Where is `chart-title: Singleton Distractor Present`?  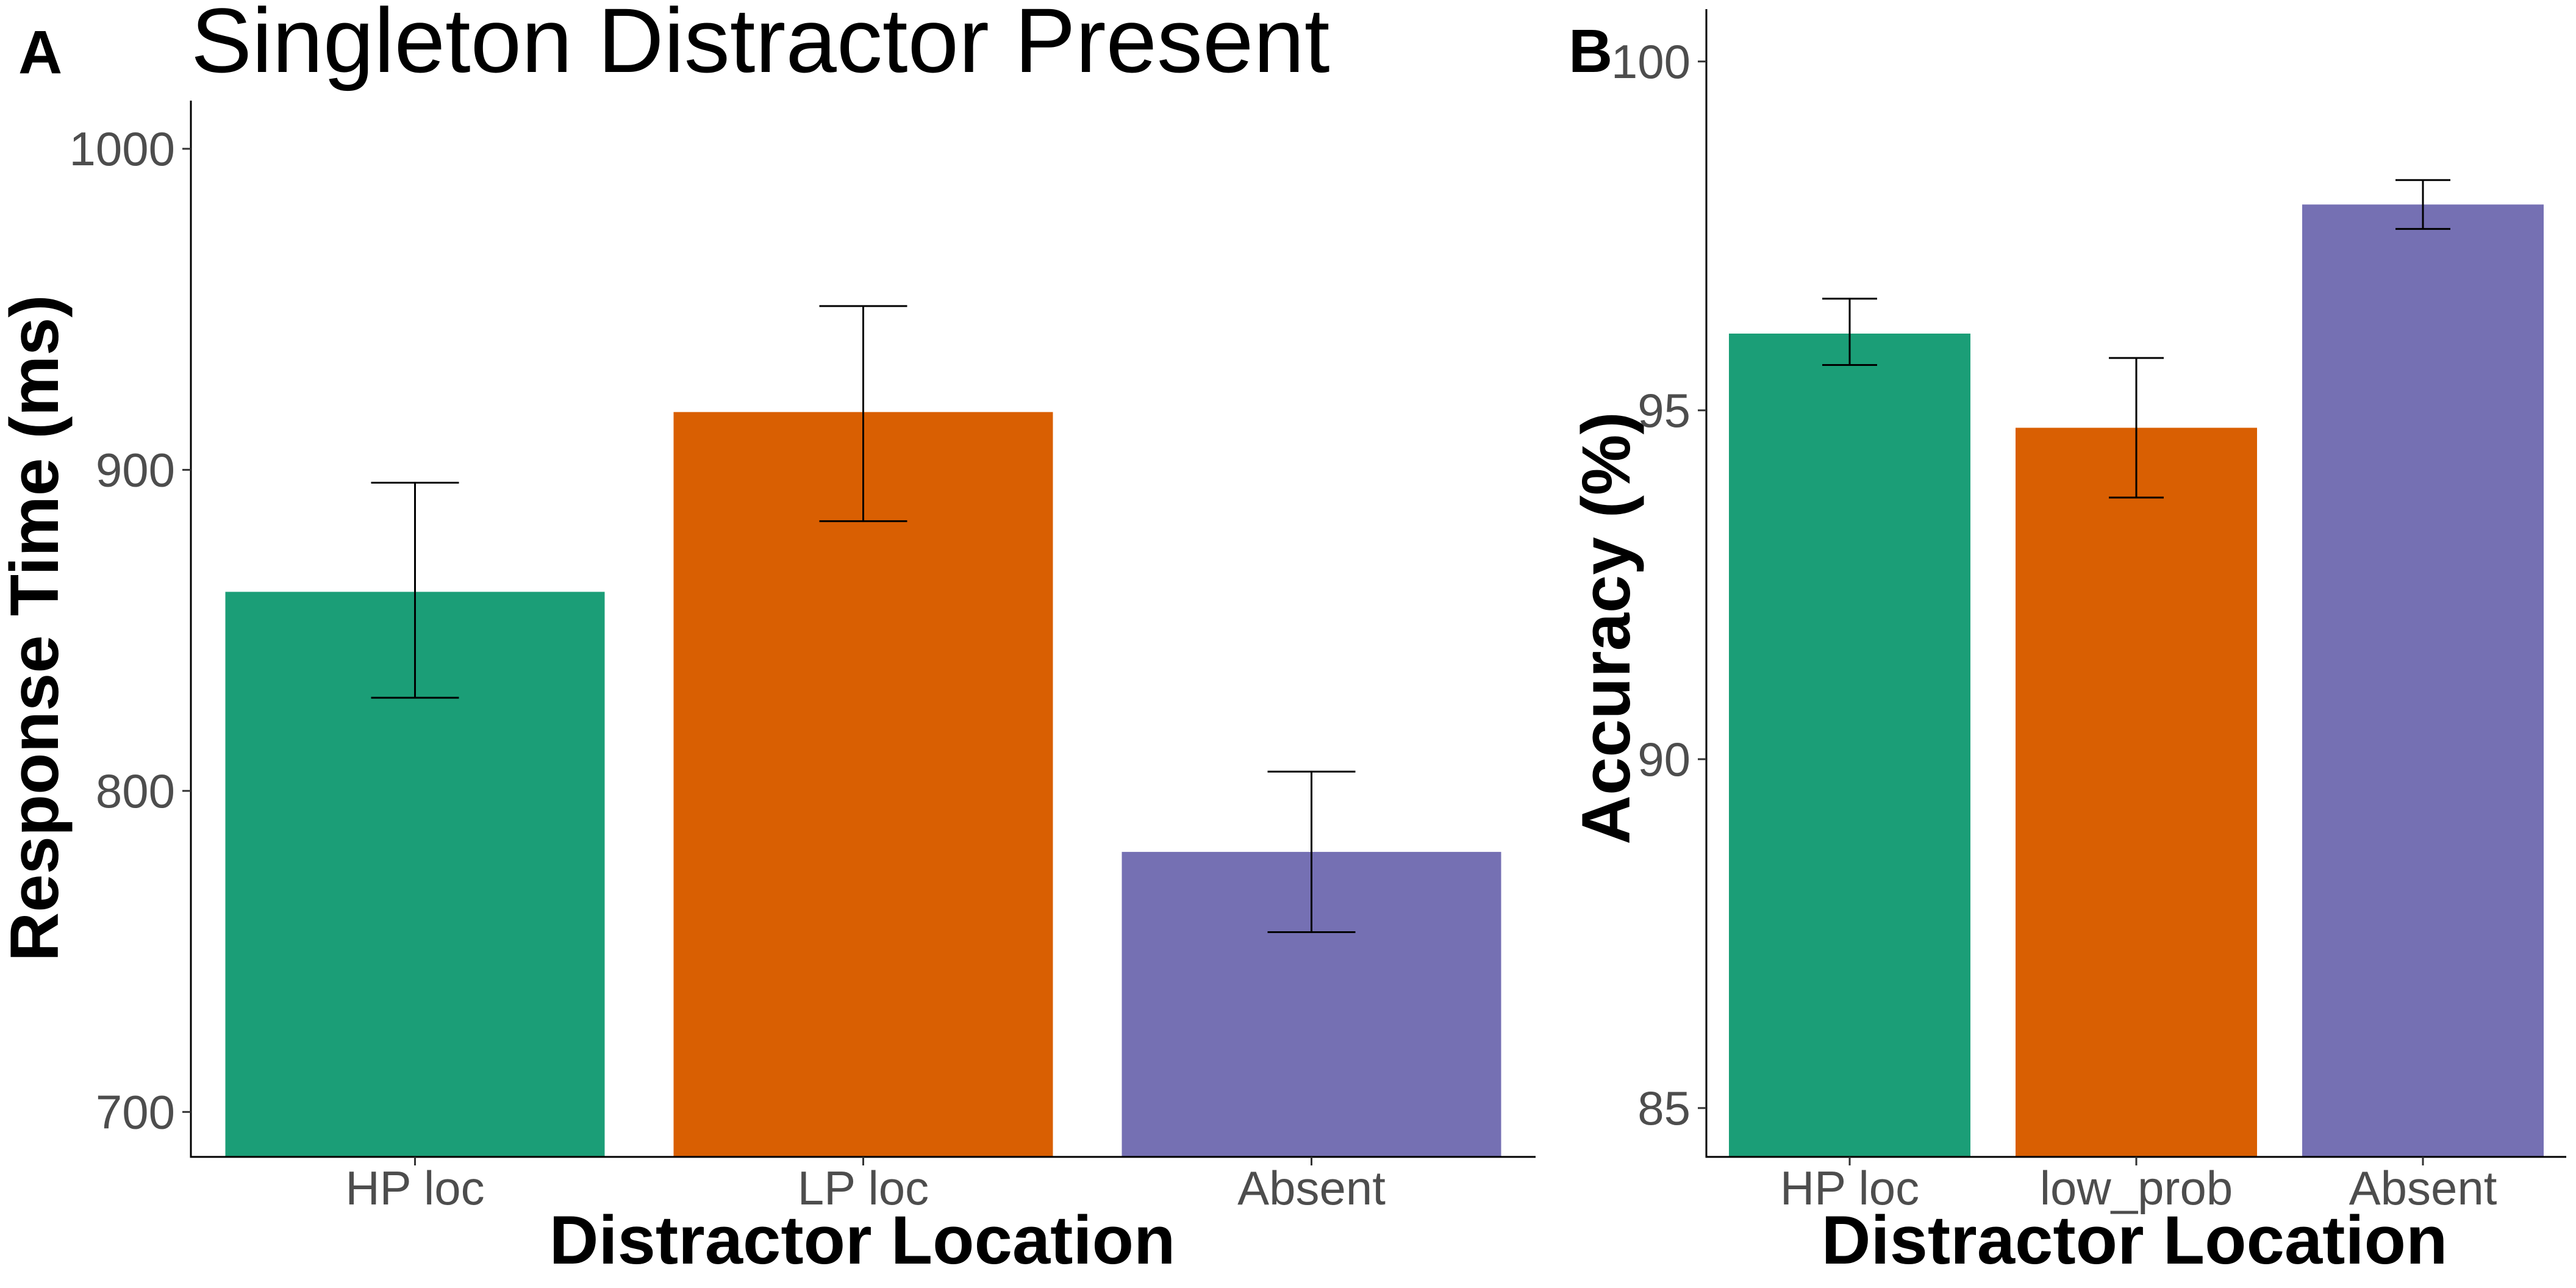
chart-title: Singleton Distractor Present is located at coordinates (760, 45).